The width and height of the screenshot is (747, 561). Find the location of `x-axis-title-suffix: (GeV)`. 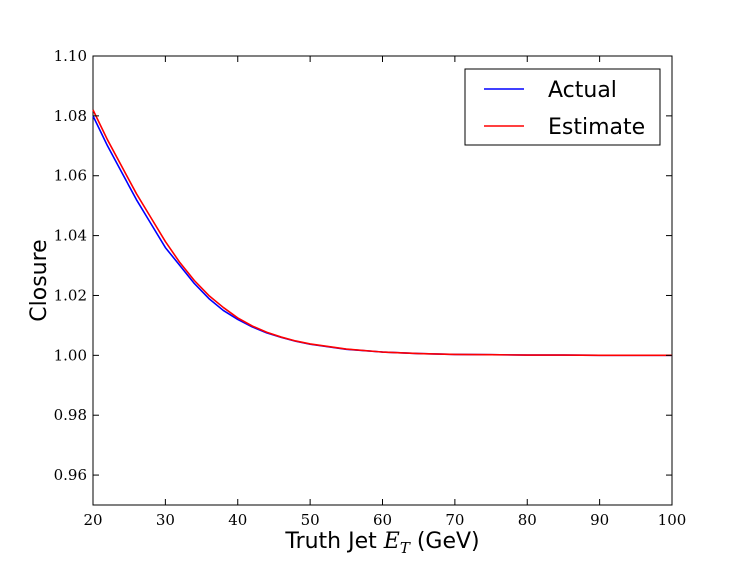

x-axis-title-suffix: (GeV) is located at coordinates (445, 541).